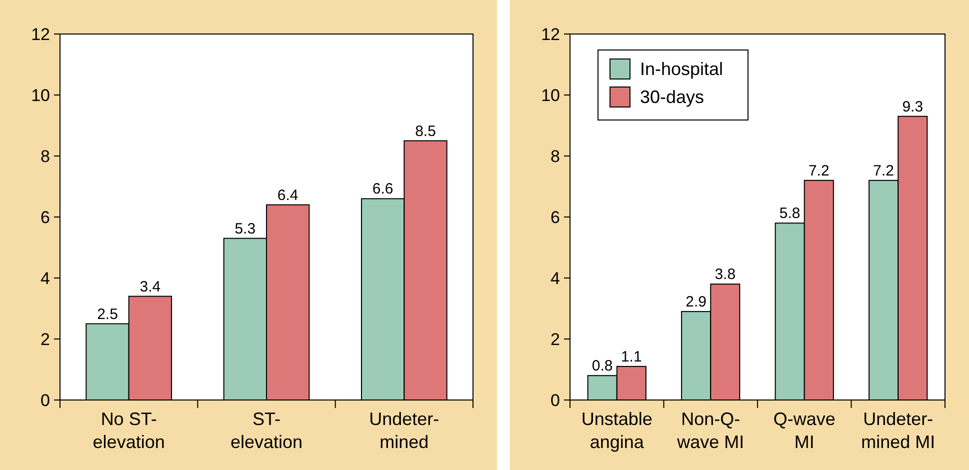 The height and width of the screenshot is (470, 969). I want to click on data-label: 3.8, so click(725, 275).